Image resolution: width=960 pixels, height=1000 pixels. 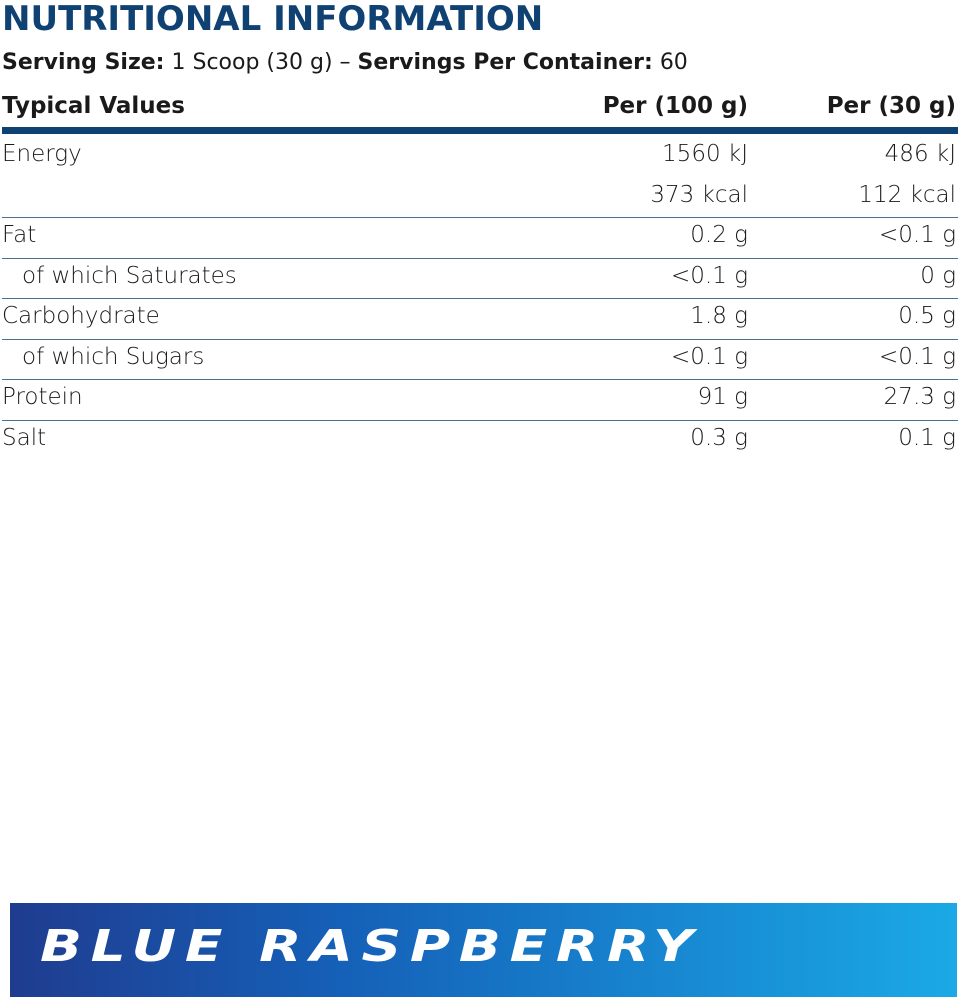 I want to click on servings-per-container-label: Servings Per Container:, so click(x=505, y=62).